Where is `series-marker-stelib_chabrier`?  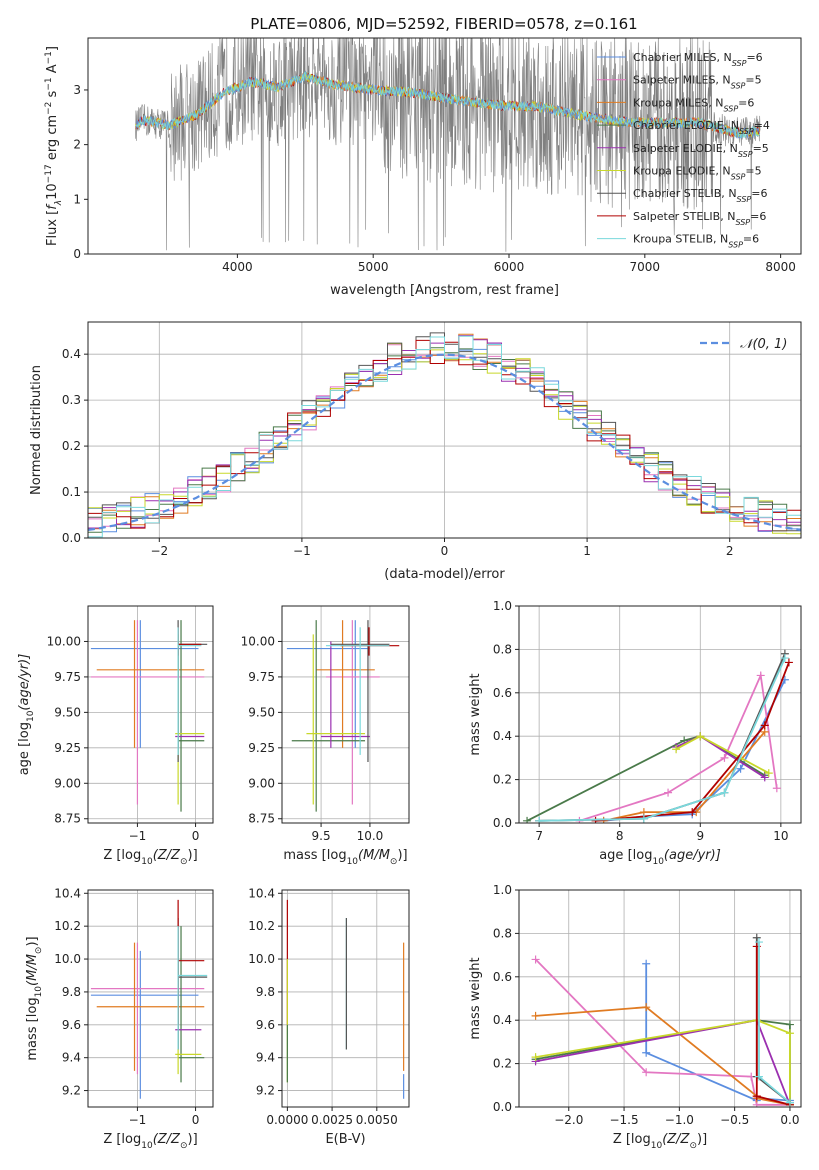 series-marker-stelib_chabrier is located at coordinates (756, 937).